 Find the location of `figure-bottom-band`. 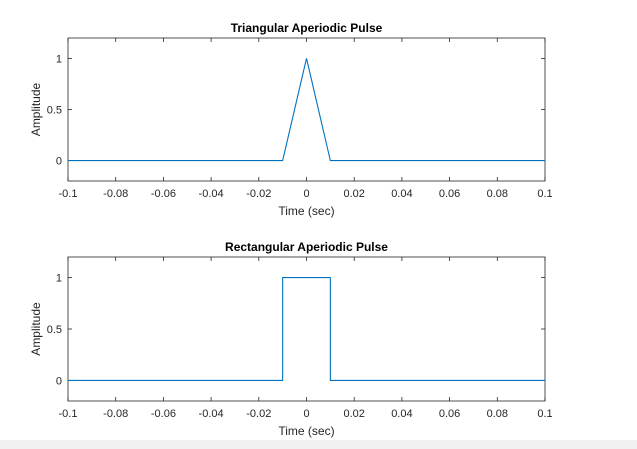

figure-bottom-band is located at coordinates (318, 444).